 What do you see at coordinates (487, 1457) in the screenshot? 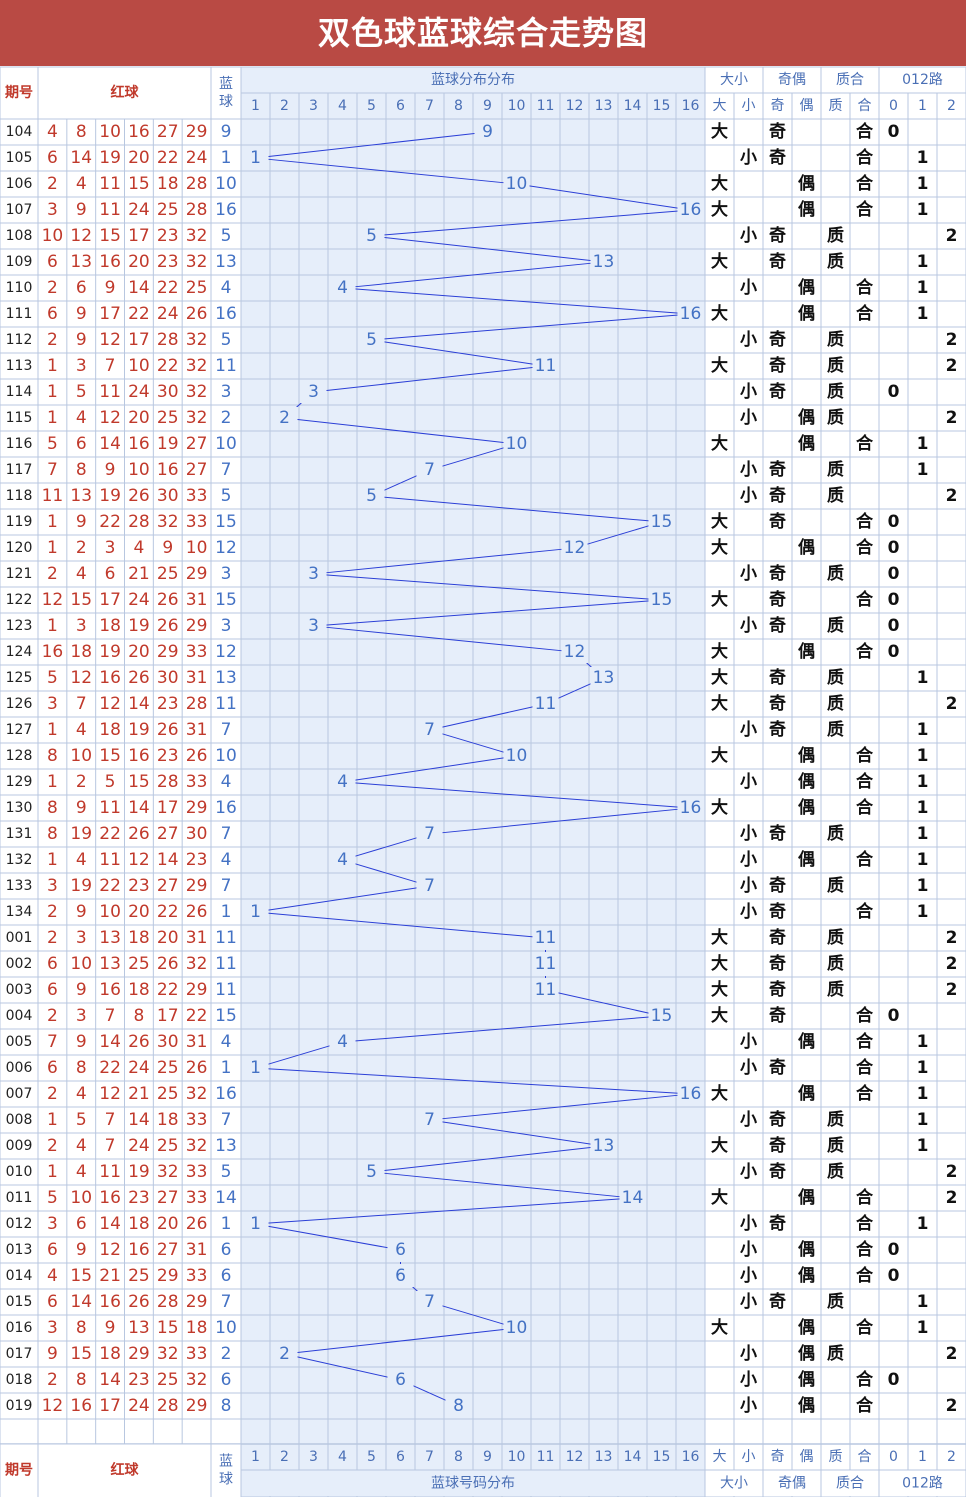
I see `footer-blue-number-9: 9` at bounding box center [487, 1457].